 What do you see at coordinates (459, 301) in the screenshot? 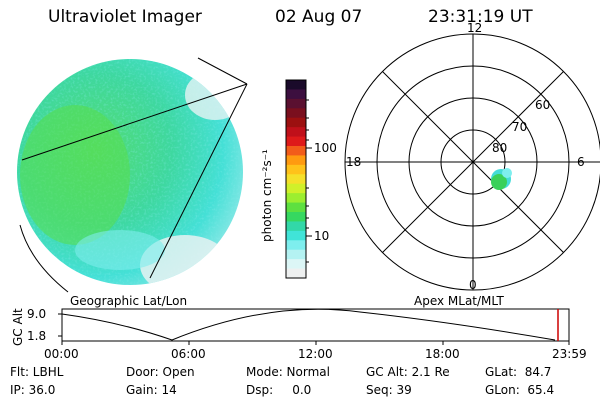
I see `apex-caption: Apex MLat/MLT` at bounding box center [459, 301].